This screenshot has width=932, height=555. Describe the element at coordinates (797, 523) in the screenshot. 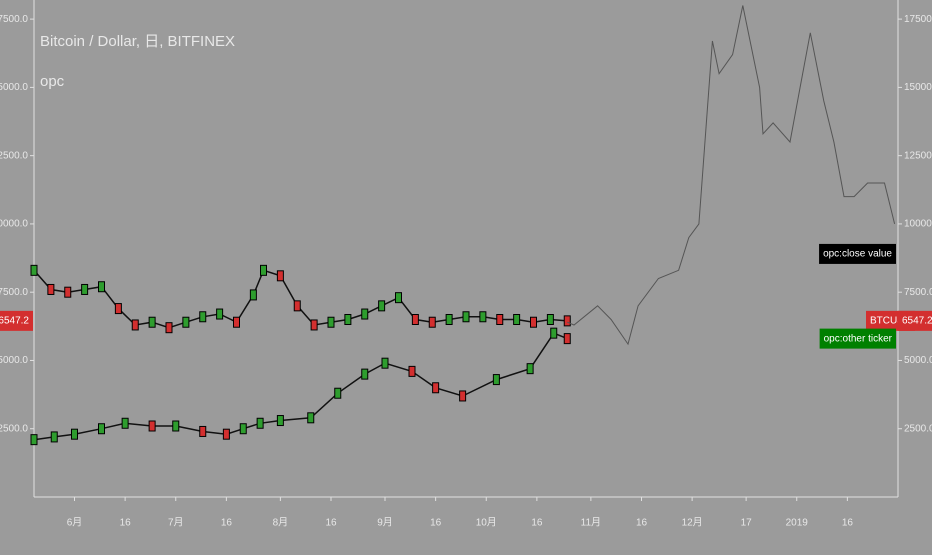

I see `x-tick-label: 2019` at that location.